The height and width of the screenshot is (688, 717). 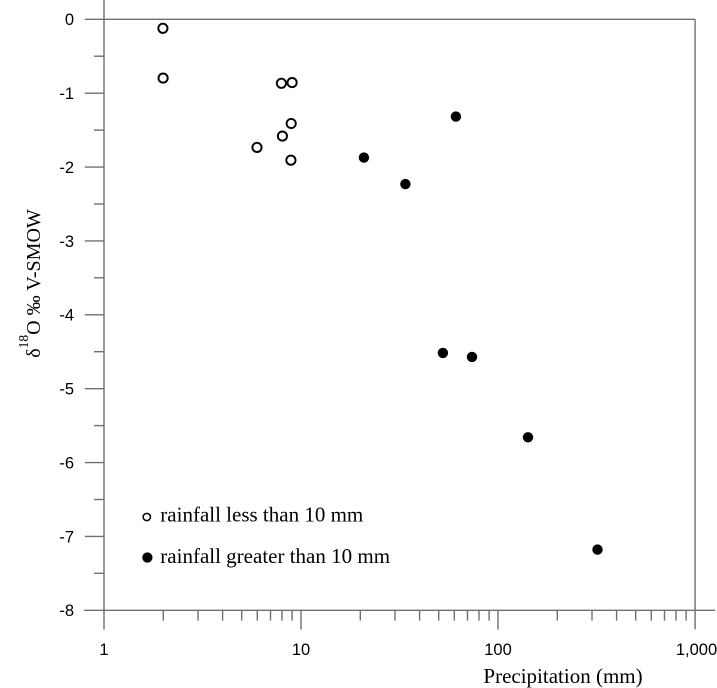 I want to click on svg-text: 1,000, so click(x=696, y=650).